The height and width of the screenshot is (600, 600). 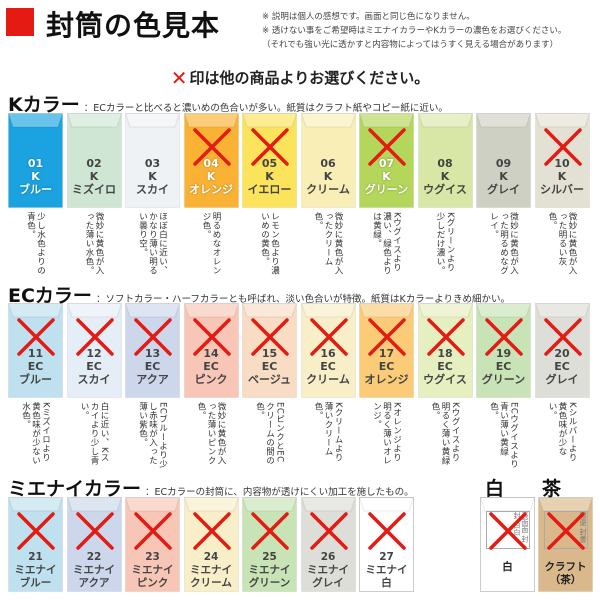 I want to click on envelope-num: 01, so click(x=35, y=163).